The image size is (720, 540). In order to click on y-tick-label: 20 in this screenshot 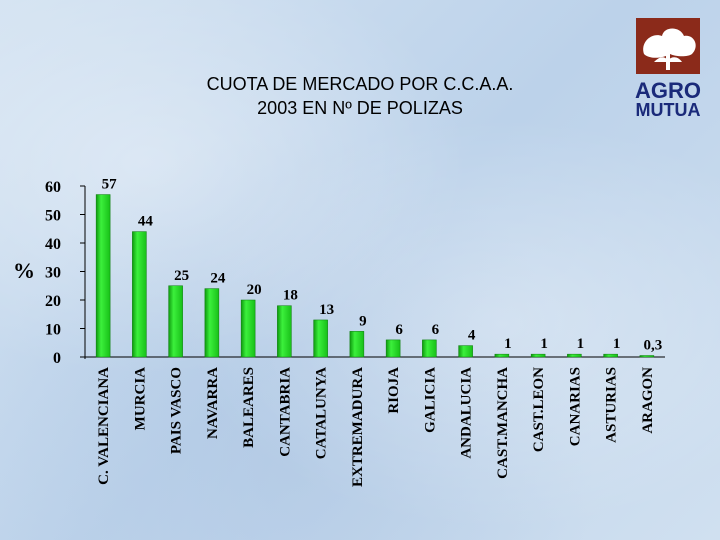, I will do `click(53, 301)`.